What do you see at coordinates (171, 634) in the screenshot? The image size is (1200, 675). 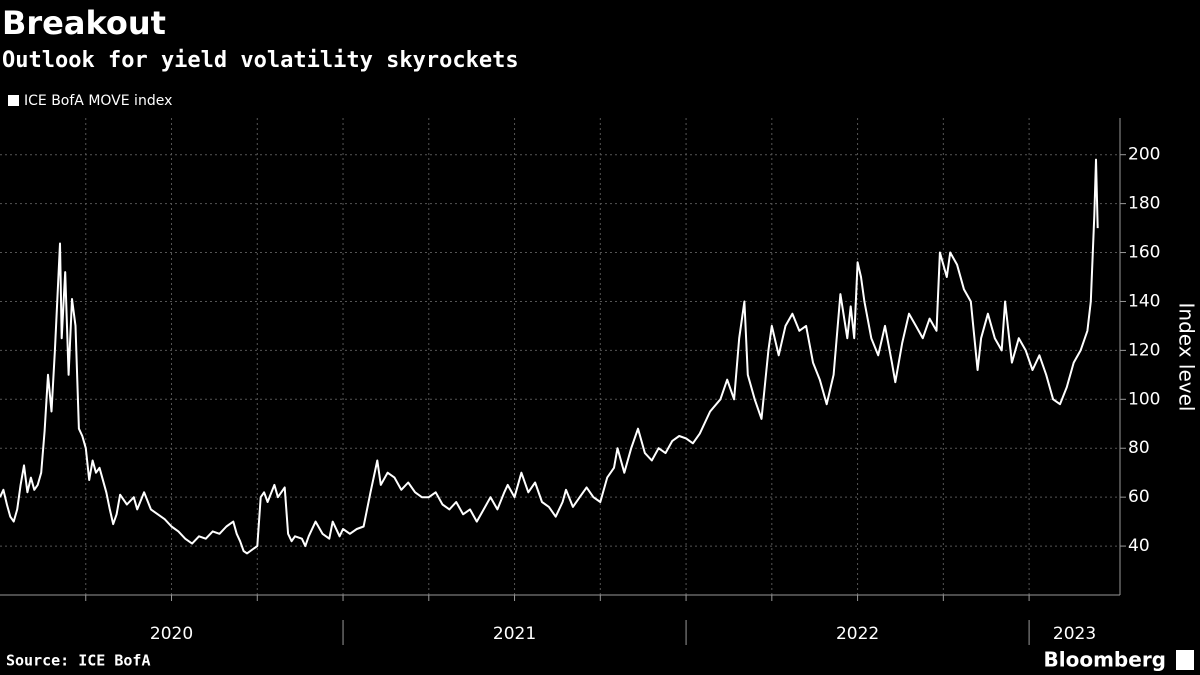 I see `x-tick-label: 2020` at bounding box center [171, 634].